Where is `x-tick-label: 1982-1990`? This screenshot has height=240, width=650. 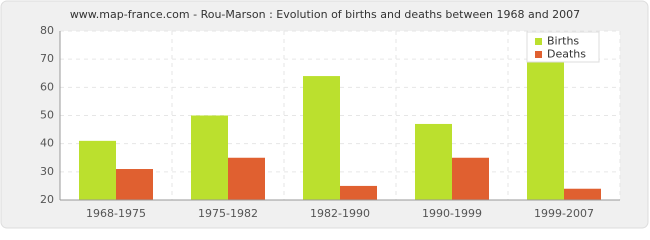
x-tick-label: 1982-1990 is located at coordinates (340, 213).